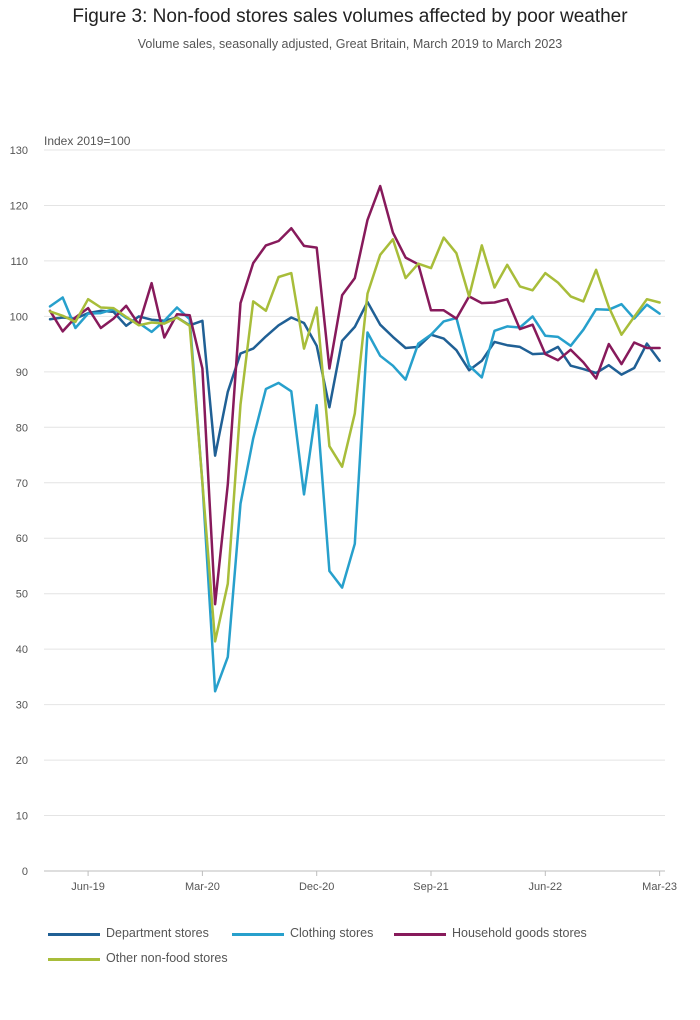 This screenshot has height=1020, width=700. Describe the element at coordinates (22, 817) in the screenshot. I see `y-tick-label: 10` at that location.